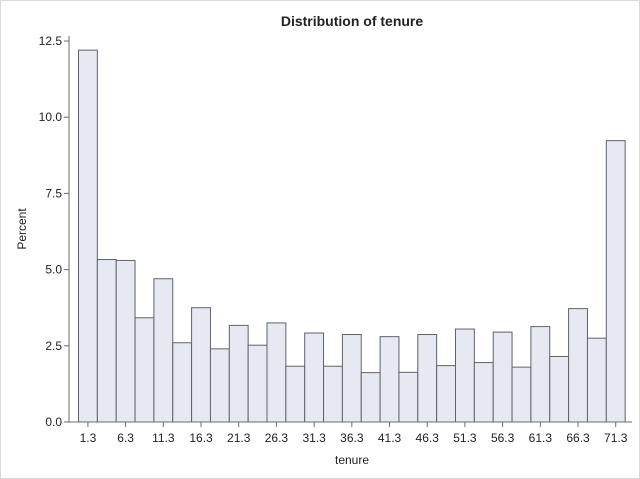 This screenshot has width=640, height=479. Describe the element at coordinates (503, 438) in the screenshot. I see `x-tick-label: 56.3` at that location.